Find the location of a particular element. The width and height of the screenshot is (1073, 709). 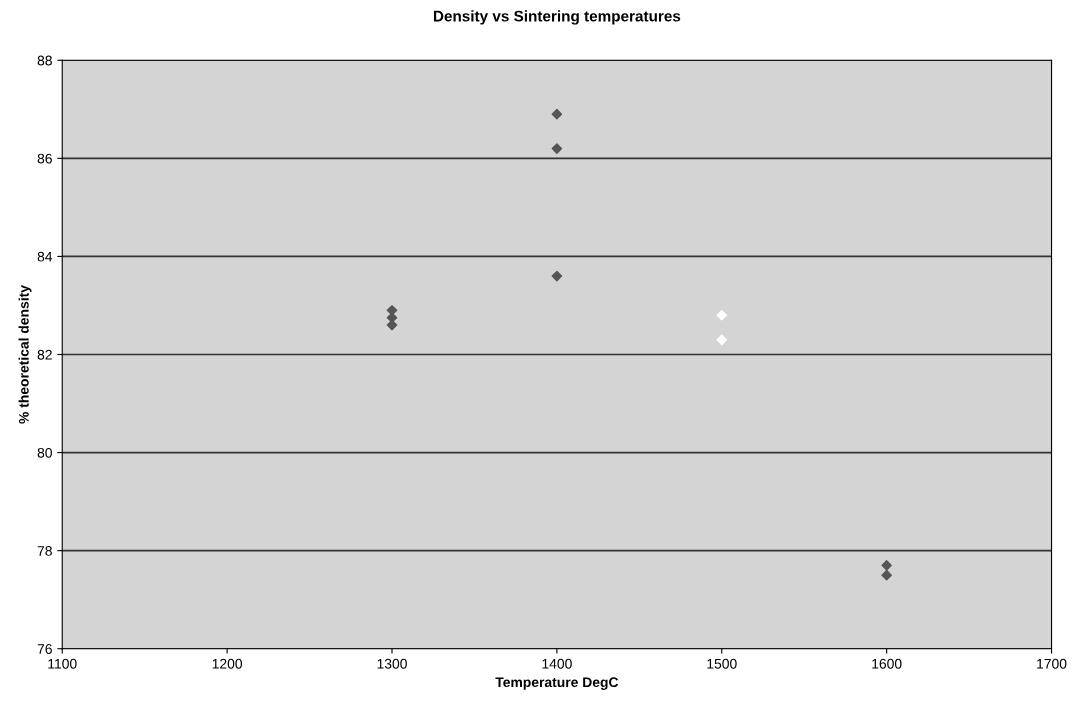

y-tick-label: 78 is located at coordinates (44, 550).